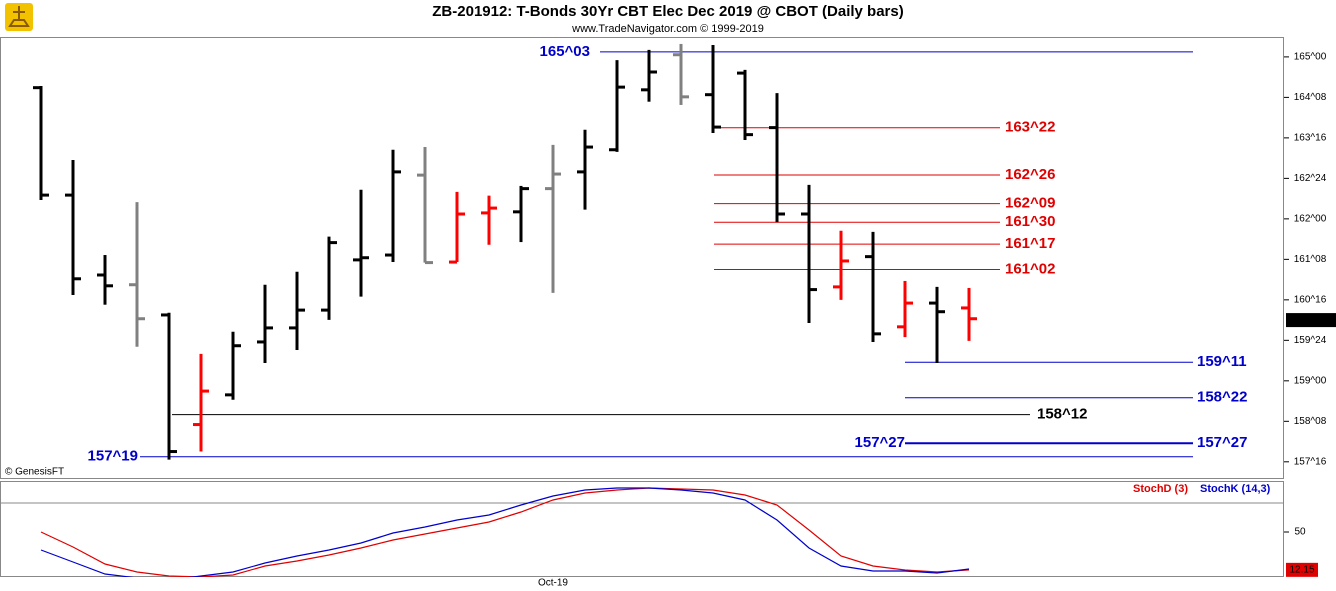 The height and width of the screenshot is (591, 1336). What do you see at coordinates (1310, 461) in the screenshot?
I see `y-tick-label: 157^16` at bounding box center [1310, 461].